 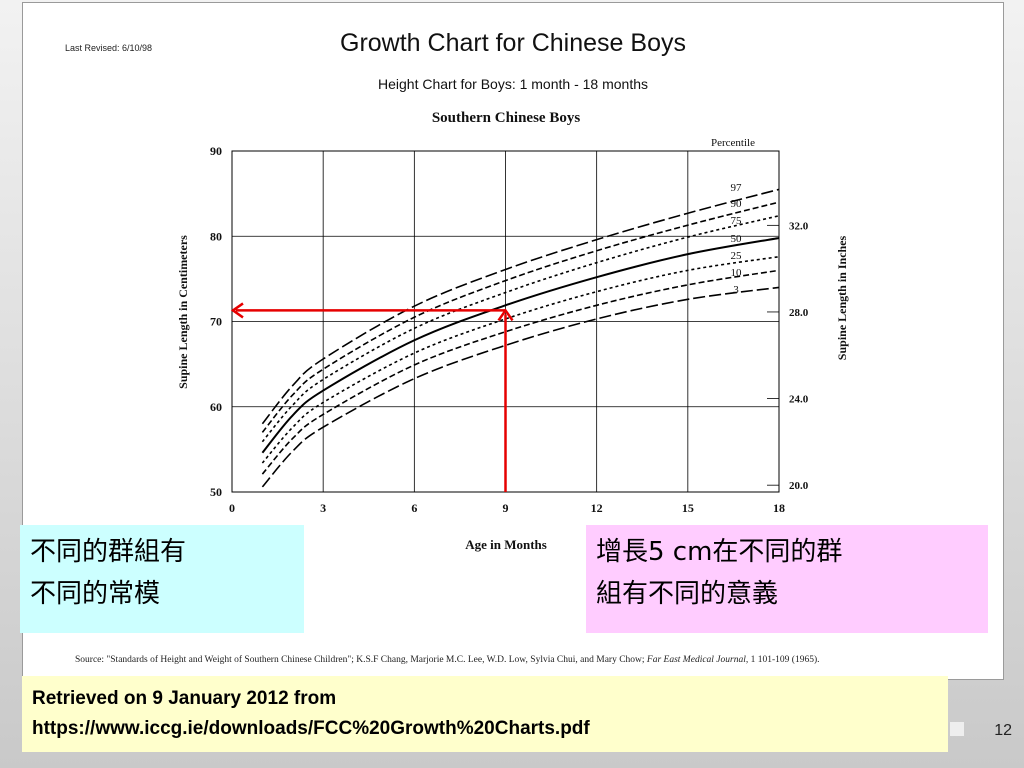 I want to click on legend-entry-p50: 50, so click(x=737, y=239).